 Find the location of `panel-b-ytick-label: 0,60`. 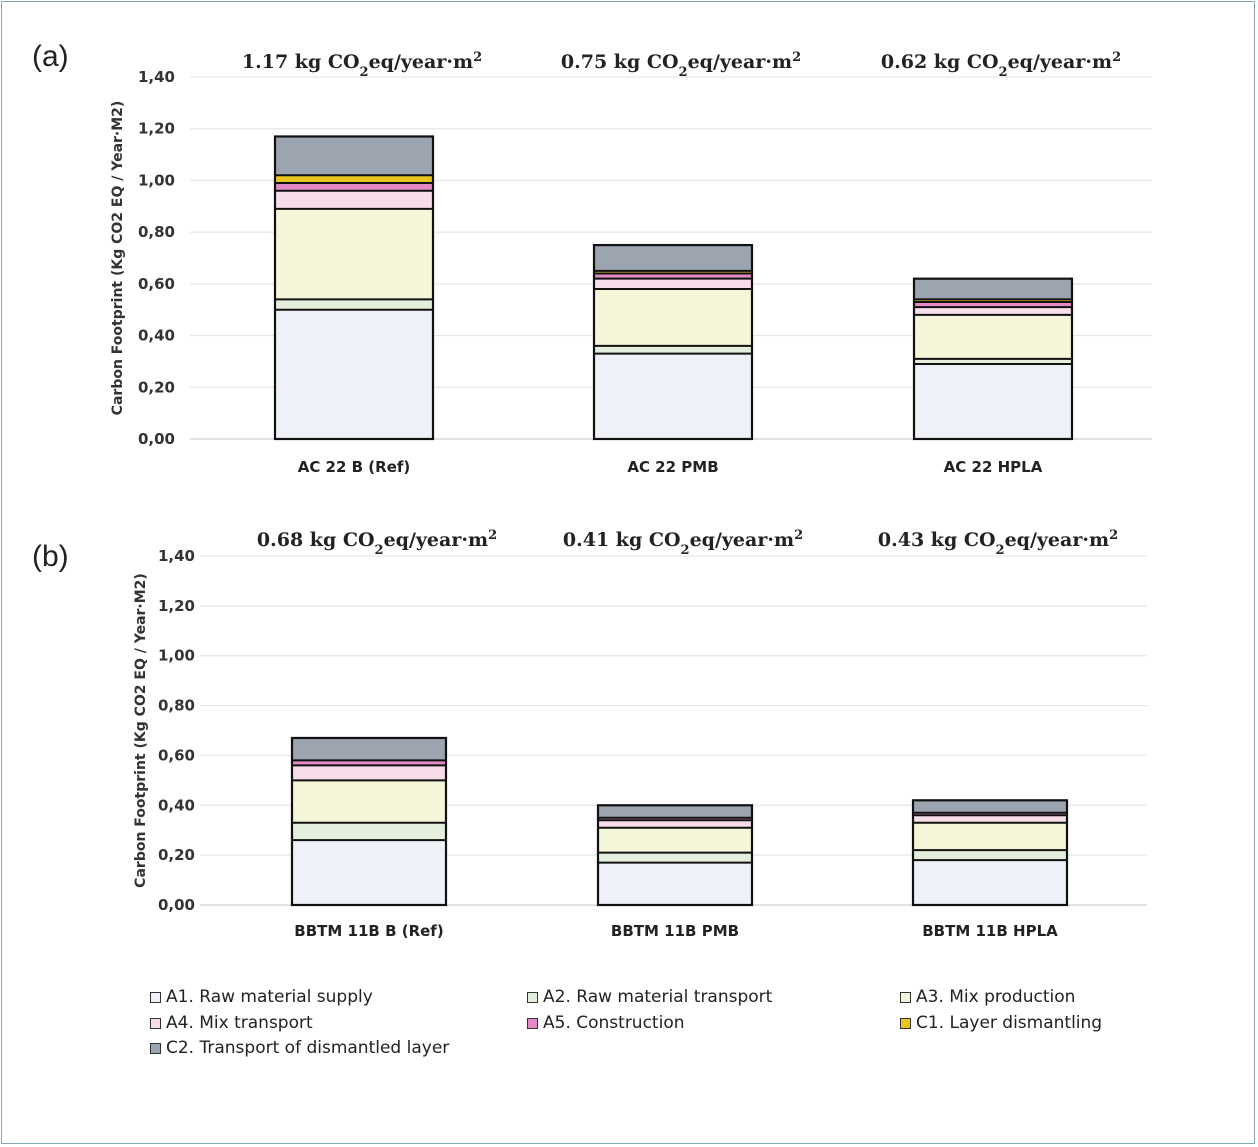

panel-b-ytick-label: 0,60 is located at coordinates (176, 755).